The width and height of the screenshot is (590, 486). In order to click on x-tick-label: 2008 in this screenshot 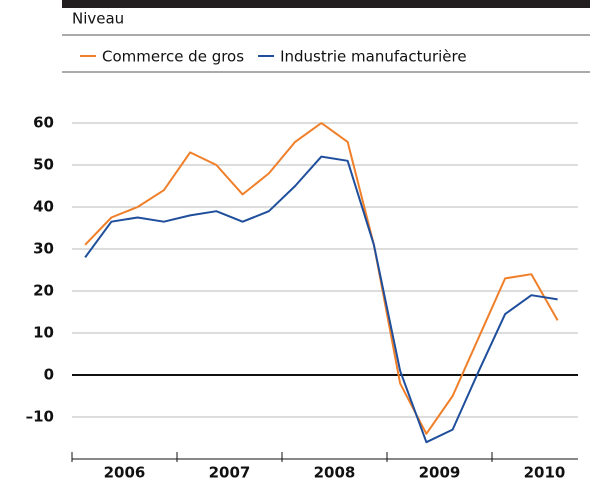, I will do `click(335, 473)`.